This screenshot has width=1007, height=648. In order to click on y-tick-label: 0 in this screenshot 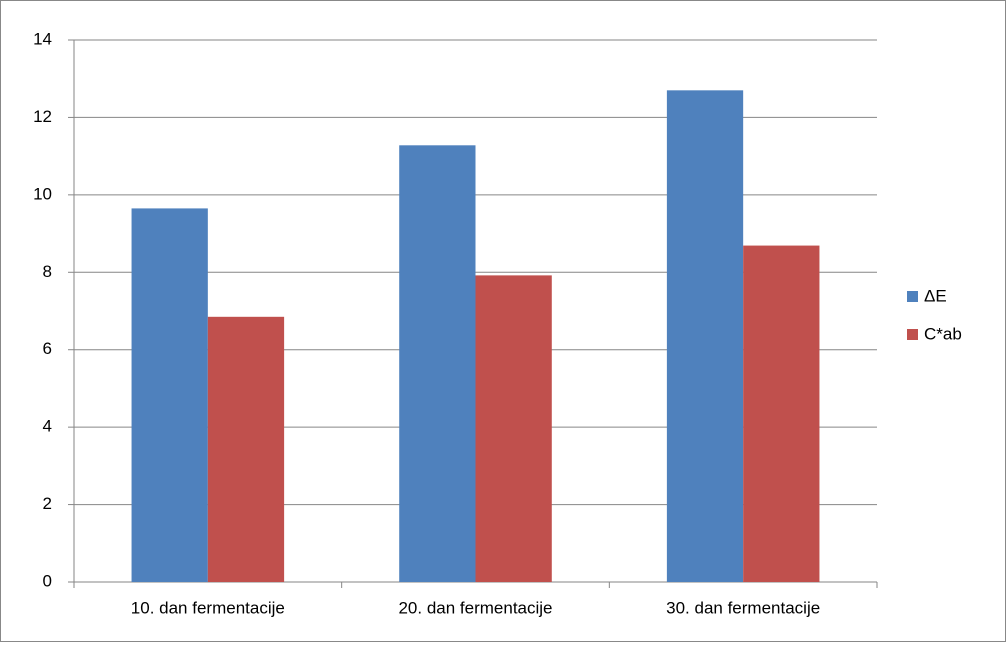, I will do `click(47, 580)`.